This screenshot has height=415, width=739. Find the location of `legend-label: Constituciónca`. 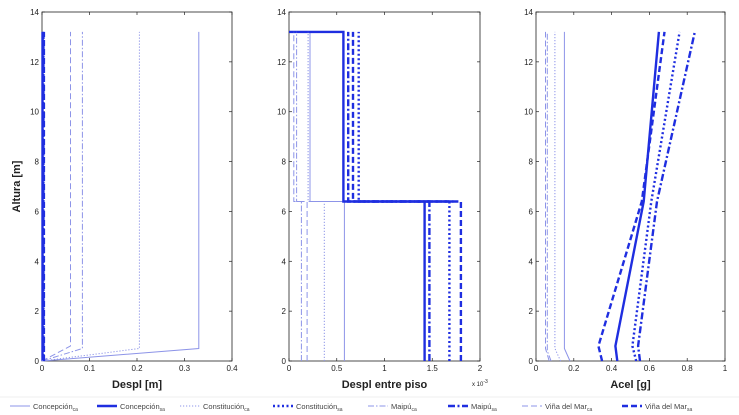

legend-label: Constituciónca is located at coordinates (226, 407).